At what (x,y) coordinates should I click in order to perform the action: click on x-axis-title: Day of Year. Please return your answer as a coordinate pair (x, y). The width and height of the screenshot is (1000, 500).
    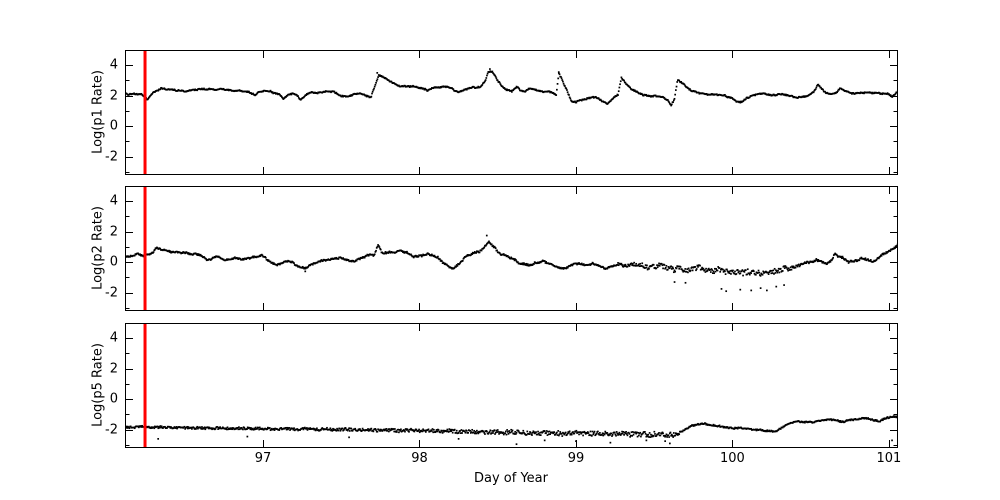
    Looking at the image, I should click on (511, 478).